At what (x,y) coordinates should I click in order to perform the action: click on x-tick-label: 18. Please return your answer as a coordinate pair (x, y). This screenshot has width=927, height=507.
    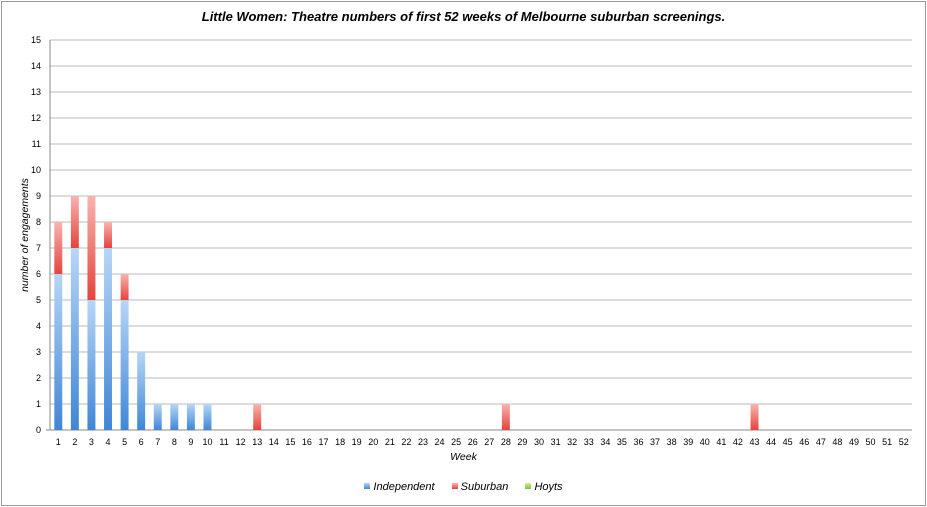
    Looking at the image, I should click on (340, 442).